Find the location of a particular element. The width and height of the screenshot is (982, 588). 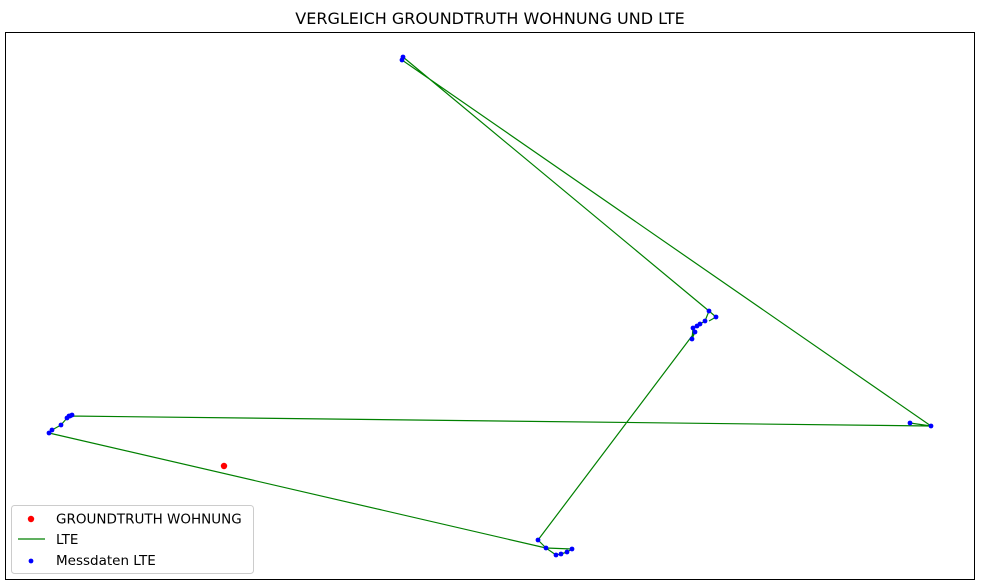

legend-label-messdaten: Messdaten LTE is located at coordinates (106, 561).